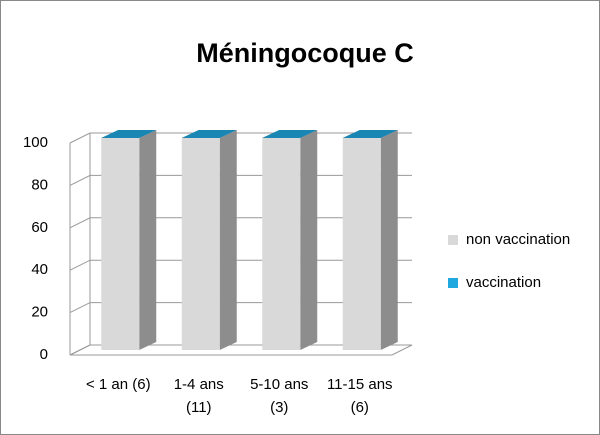 The height and width of the screenshot is (435, 600). What do you see at coordinates (39, 184) in the screenshot?
I see `y-tick-label: 80` at bounding box center [39, 184].